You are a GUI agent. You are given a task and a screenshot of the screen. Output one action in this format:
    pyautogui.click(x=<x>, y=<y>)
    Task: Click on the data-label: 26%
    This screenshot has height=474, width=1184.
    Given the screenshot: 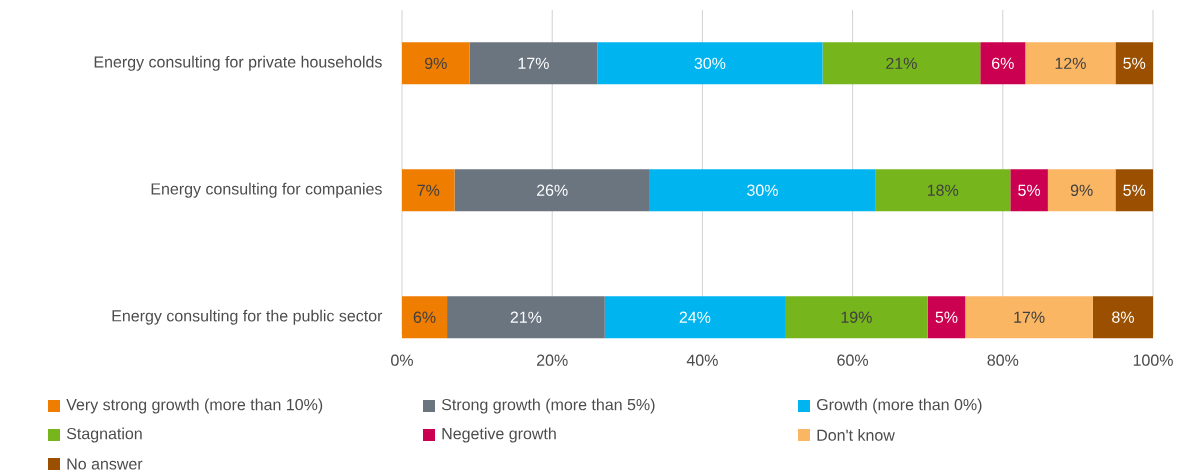 What is the action you would take?
    pyautogui.click(x=552, y=190)
    